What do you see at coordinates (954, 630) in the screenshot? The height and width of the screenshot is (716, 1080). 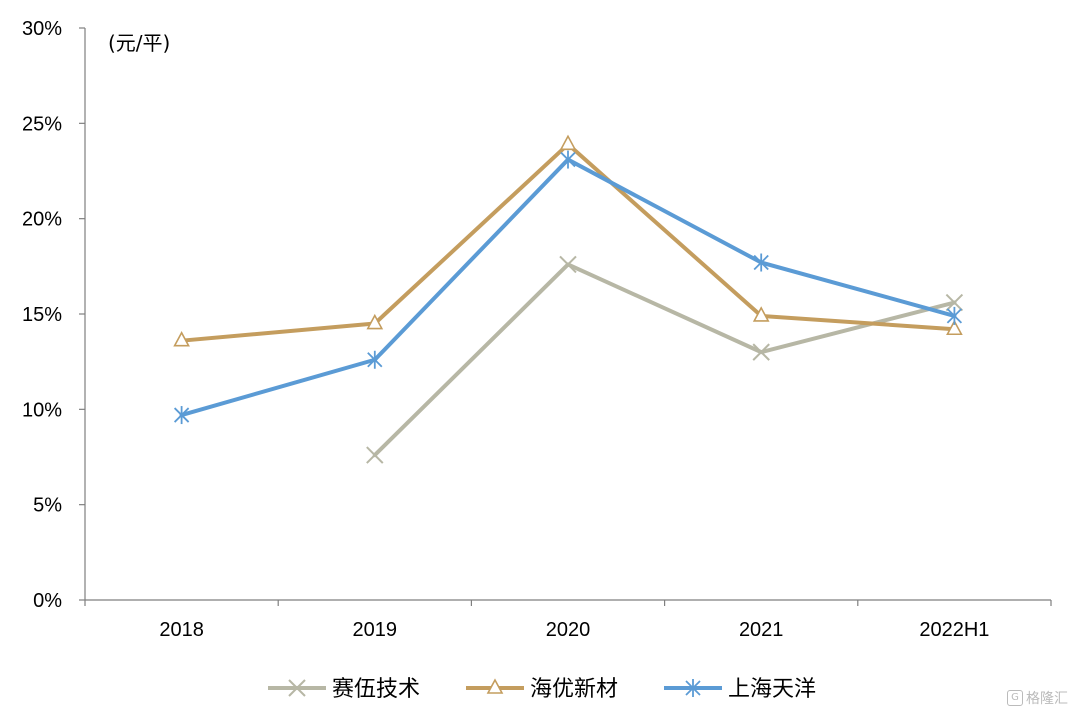 I see `x-tick-label: 2022H1` at bounding box center [954, 630].